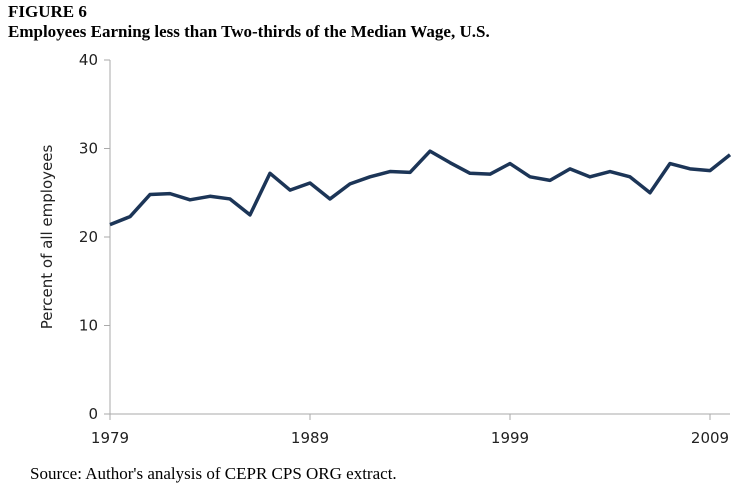 Image resolution: width=738 pixels, height=494 pixels. Describe the element at coordinates (47, 237) in the screenshot. I see `y-axis-label: Percent of all employees` at that location.